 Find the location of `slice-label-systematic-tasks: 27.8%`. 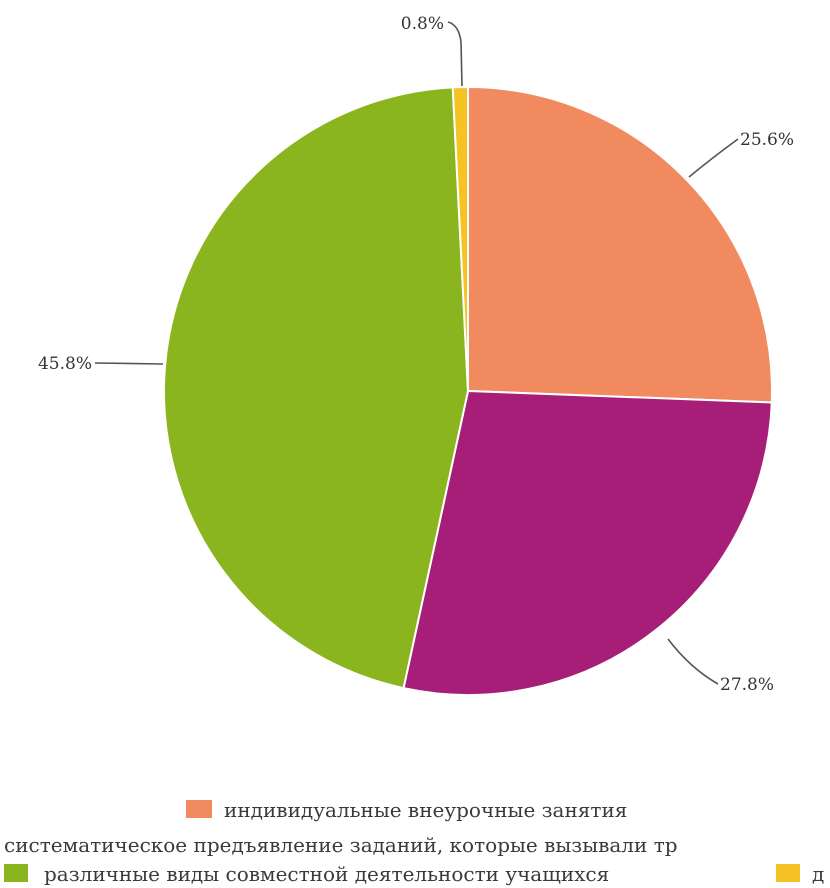

slice-label-systematic-tasks: 27.8% is located at coordinates (747, 685).